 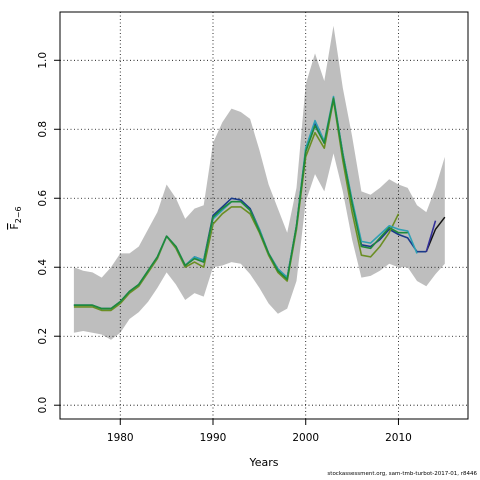 I want to click on y-tick-label: 0.8, so click(x=43, y=129).